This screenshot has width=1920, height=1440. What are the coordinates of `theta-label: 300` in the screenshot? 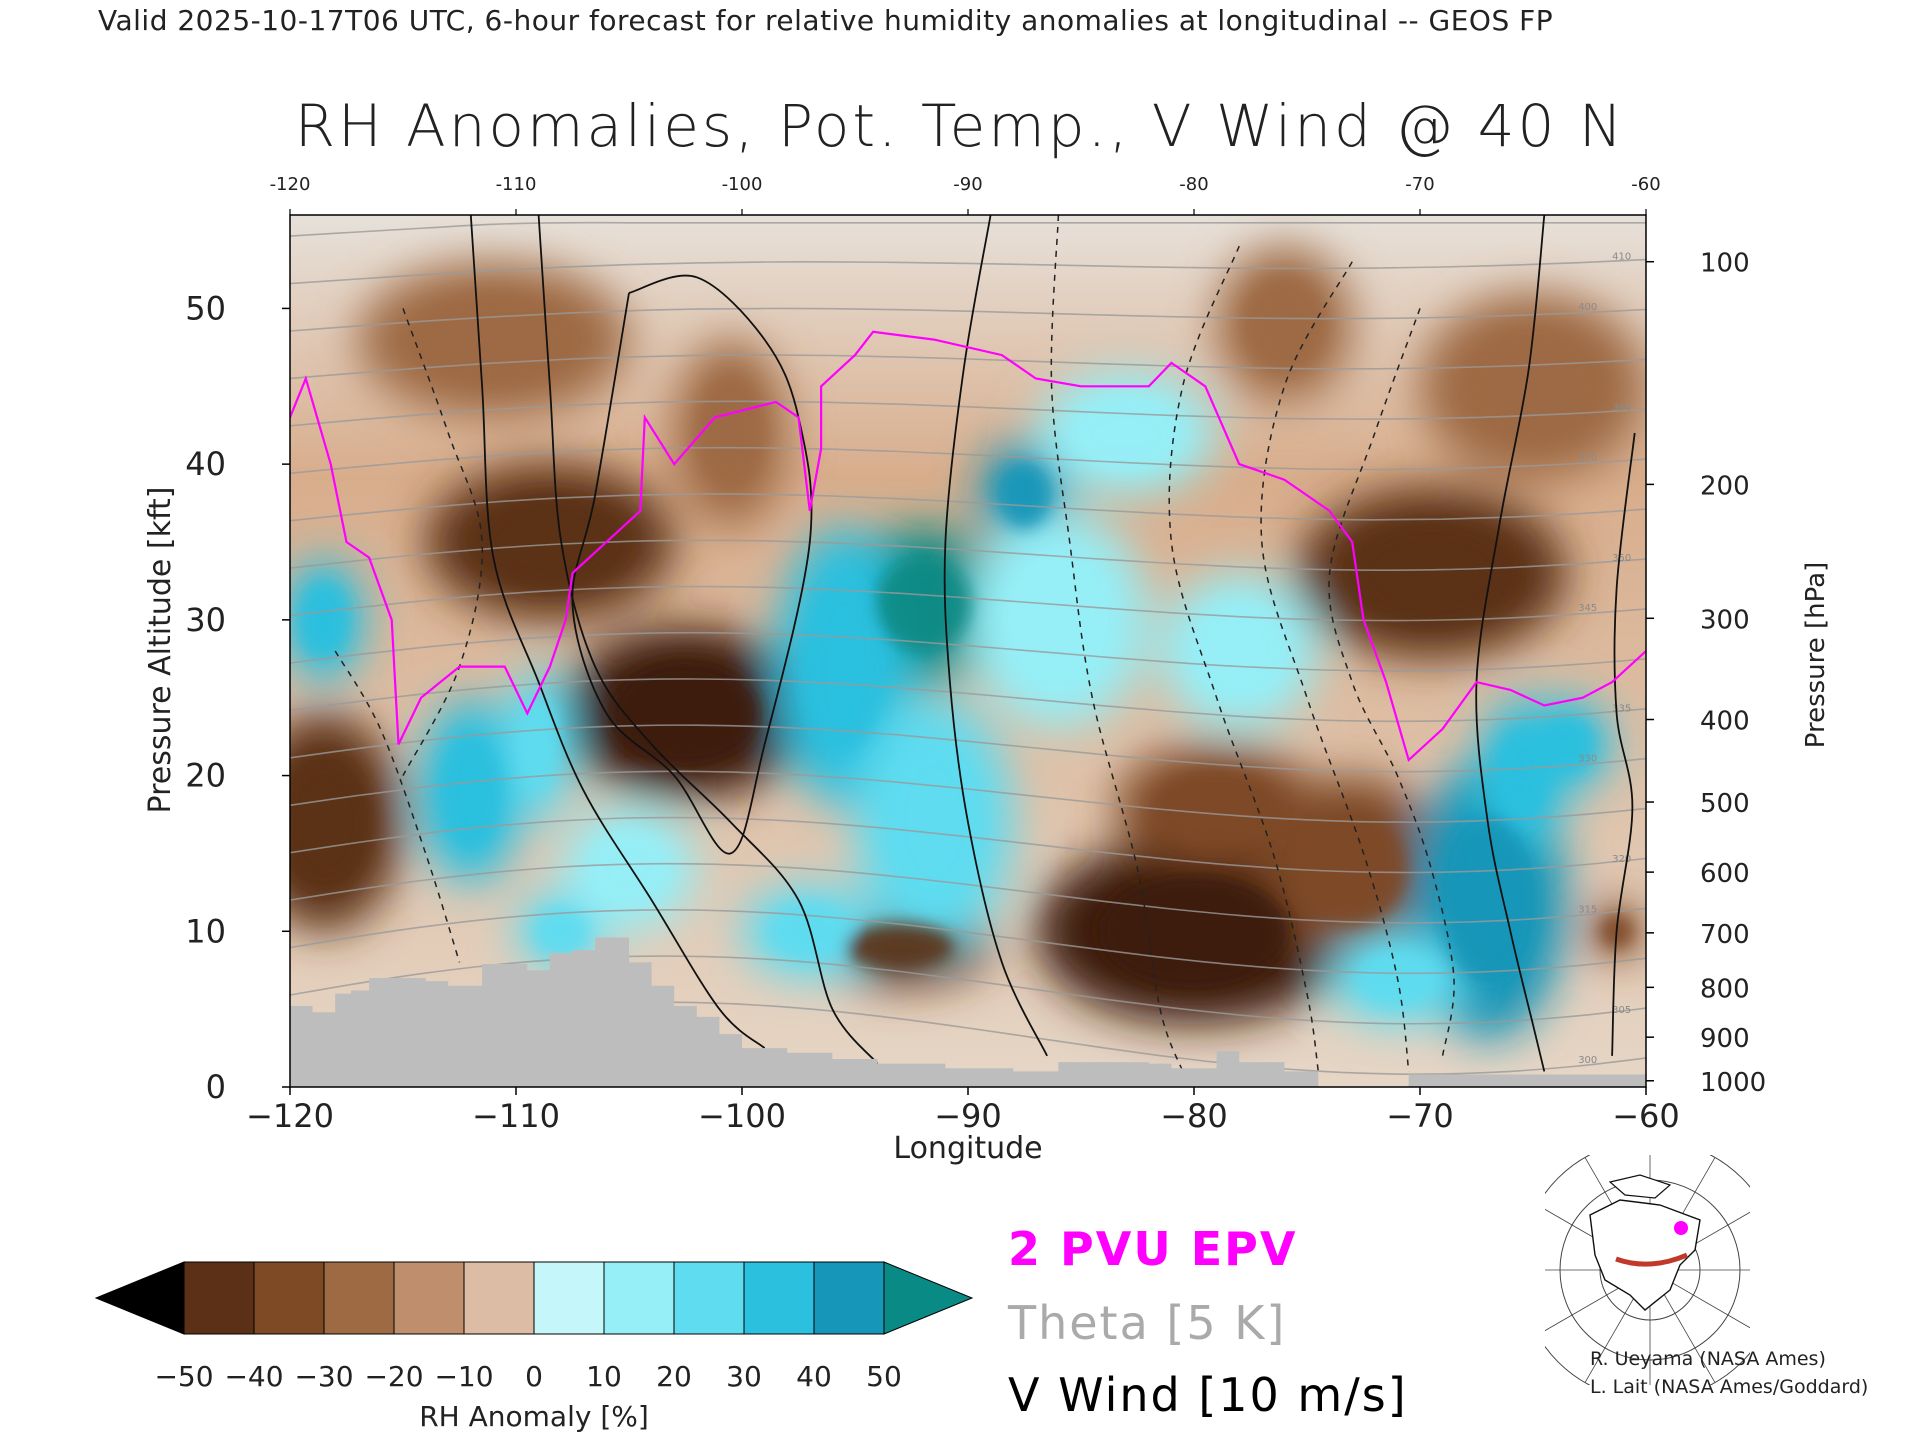 It's located at (1587, 1060).